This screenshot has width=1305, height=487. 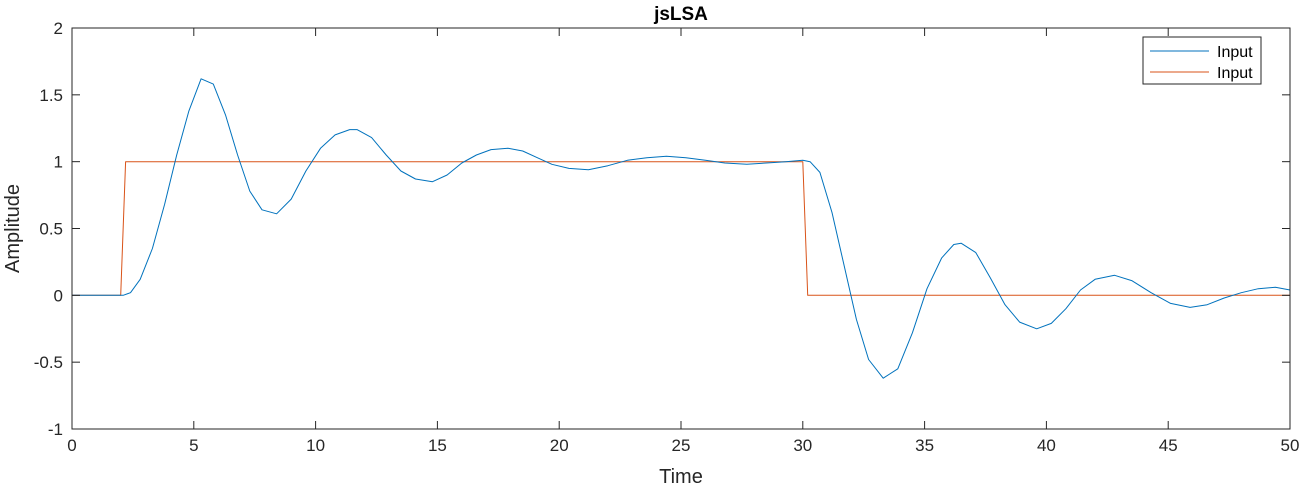 What do you see at coordinates (1290, 445) in the screenshot?
I see `x-tick-label: 50` at bounding box center [1290, 445].